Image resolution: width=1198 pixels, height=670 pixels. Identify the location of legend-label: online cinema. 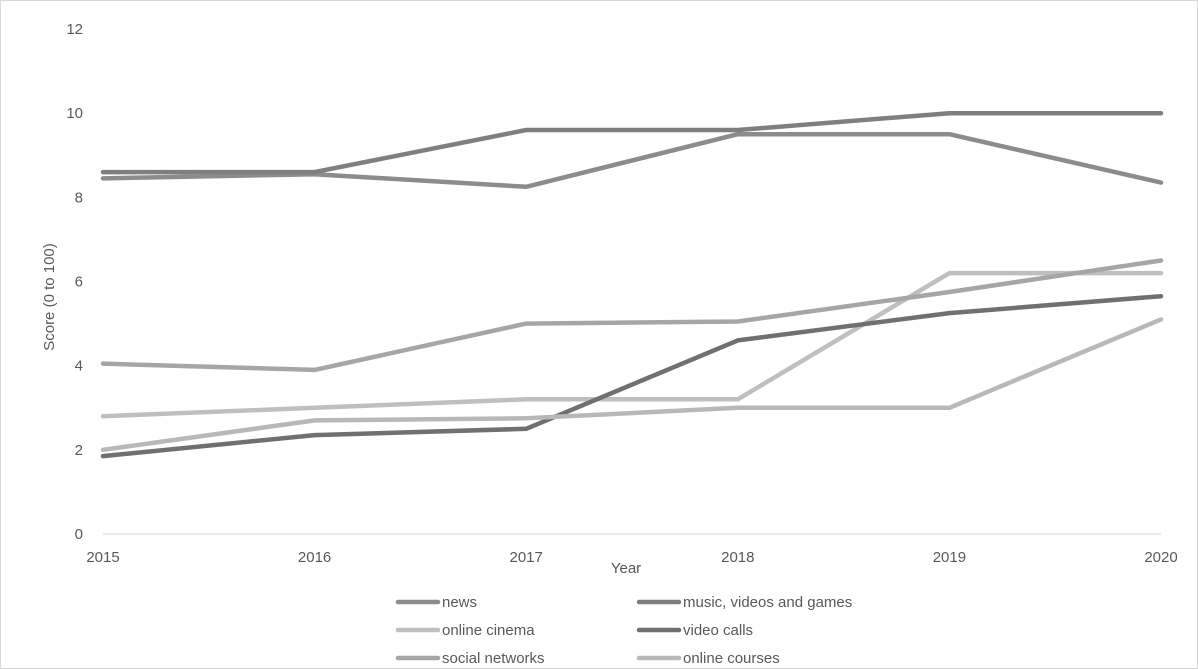
(488, 630).